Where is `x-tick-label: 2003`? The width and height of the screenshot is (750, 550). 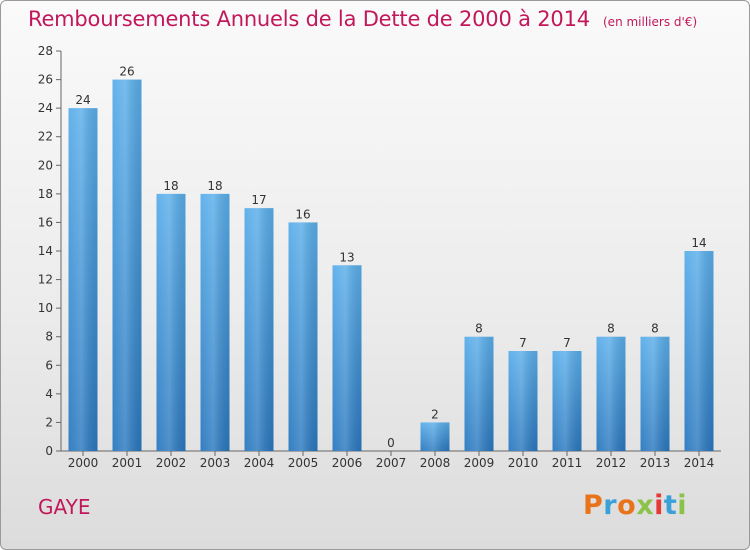 x-tick-label: 2003 is located at coordinates (215, 463).